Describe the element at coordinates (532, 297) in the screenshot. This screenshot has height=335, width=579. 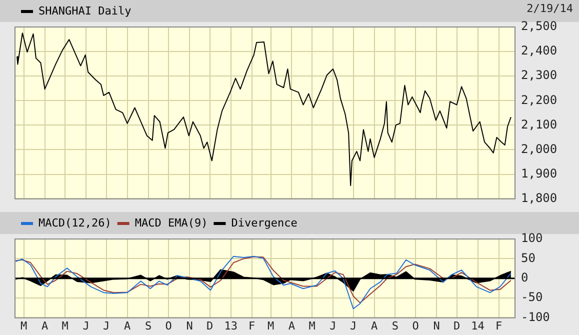
I see `y-tick-label: -50` at that location.